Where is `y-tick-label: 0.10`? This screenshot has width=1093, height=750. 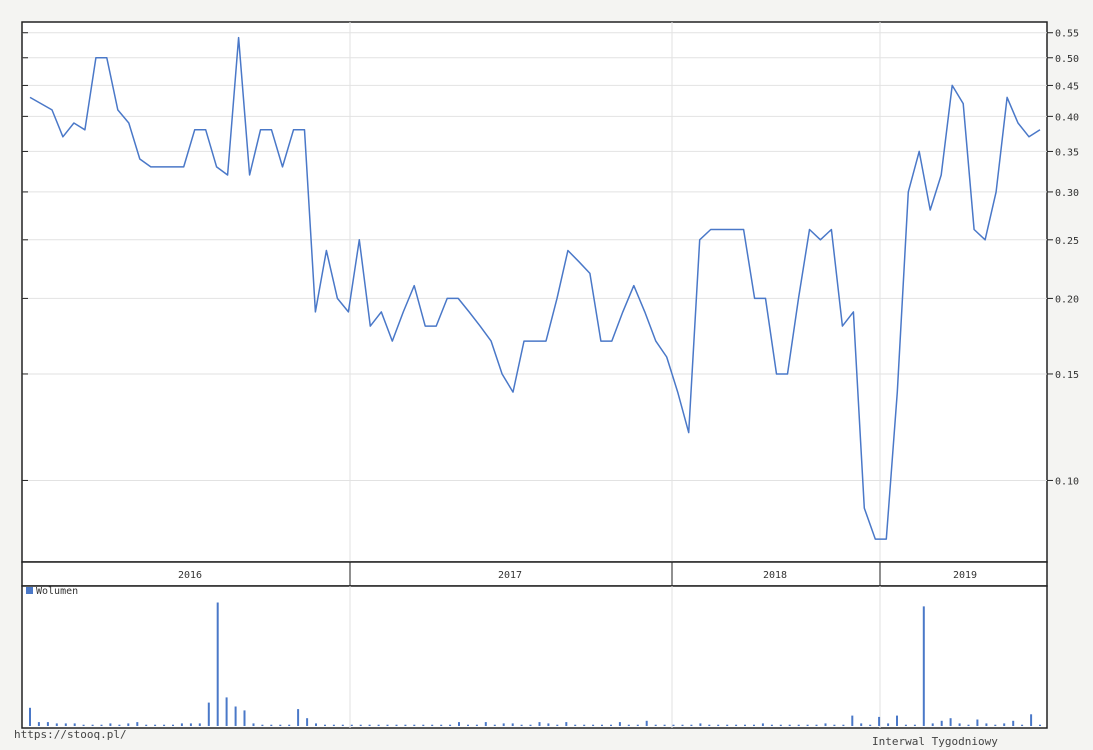
y-tick-label: 0.10 is located at coordinates (1067, 481).